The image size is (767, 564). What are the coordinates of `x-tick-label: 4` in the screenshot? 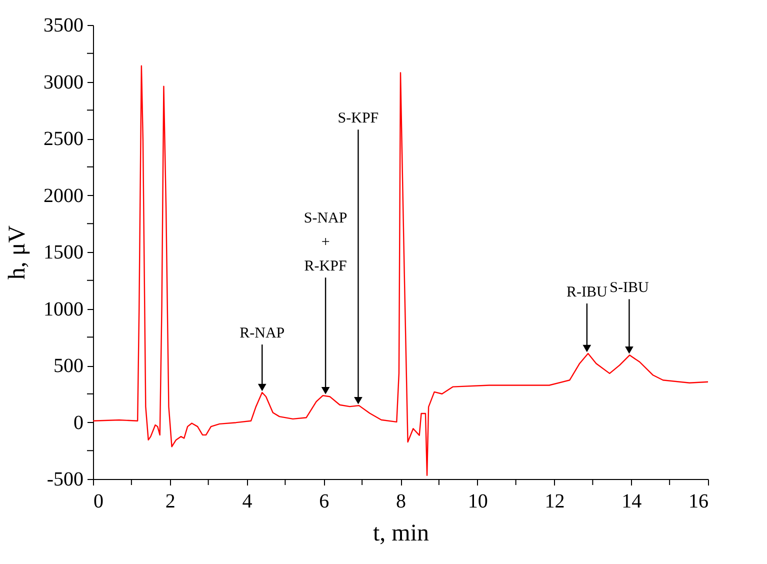 It's located at (247, 501).